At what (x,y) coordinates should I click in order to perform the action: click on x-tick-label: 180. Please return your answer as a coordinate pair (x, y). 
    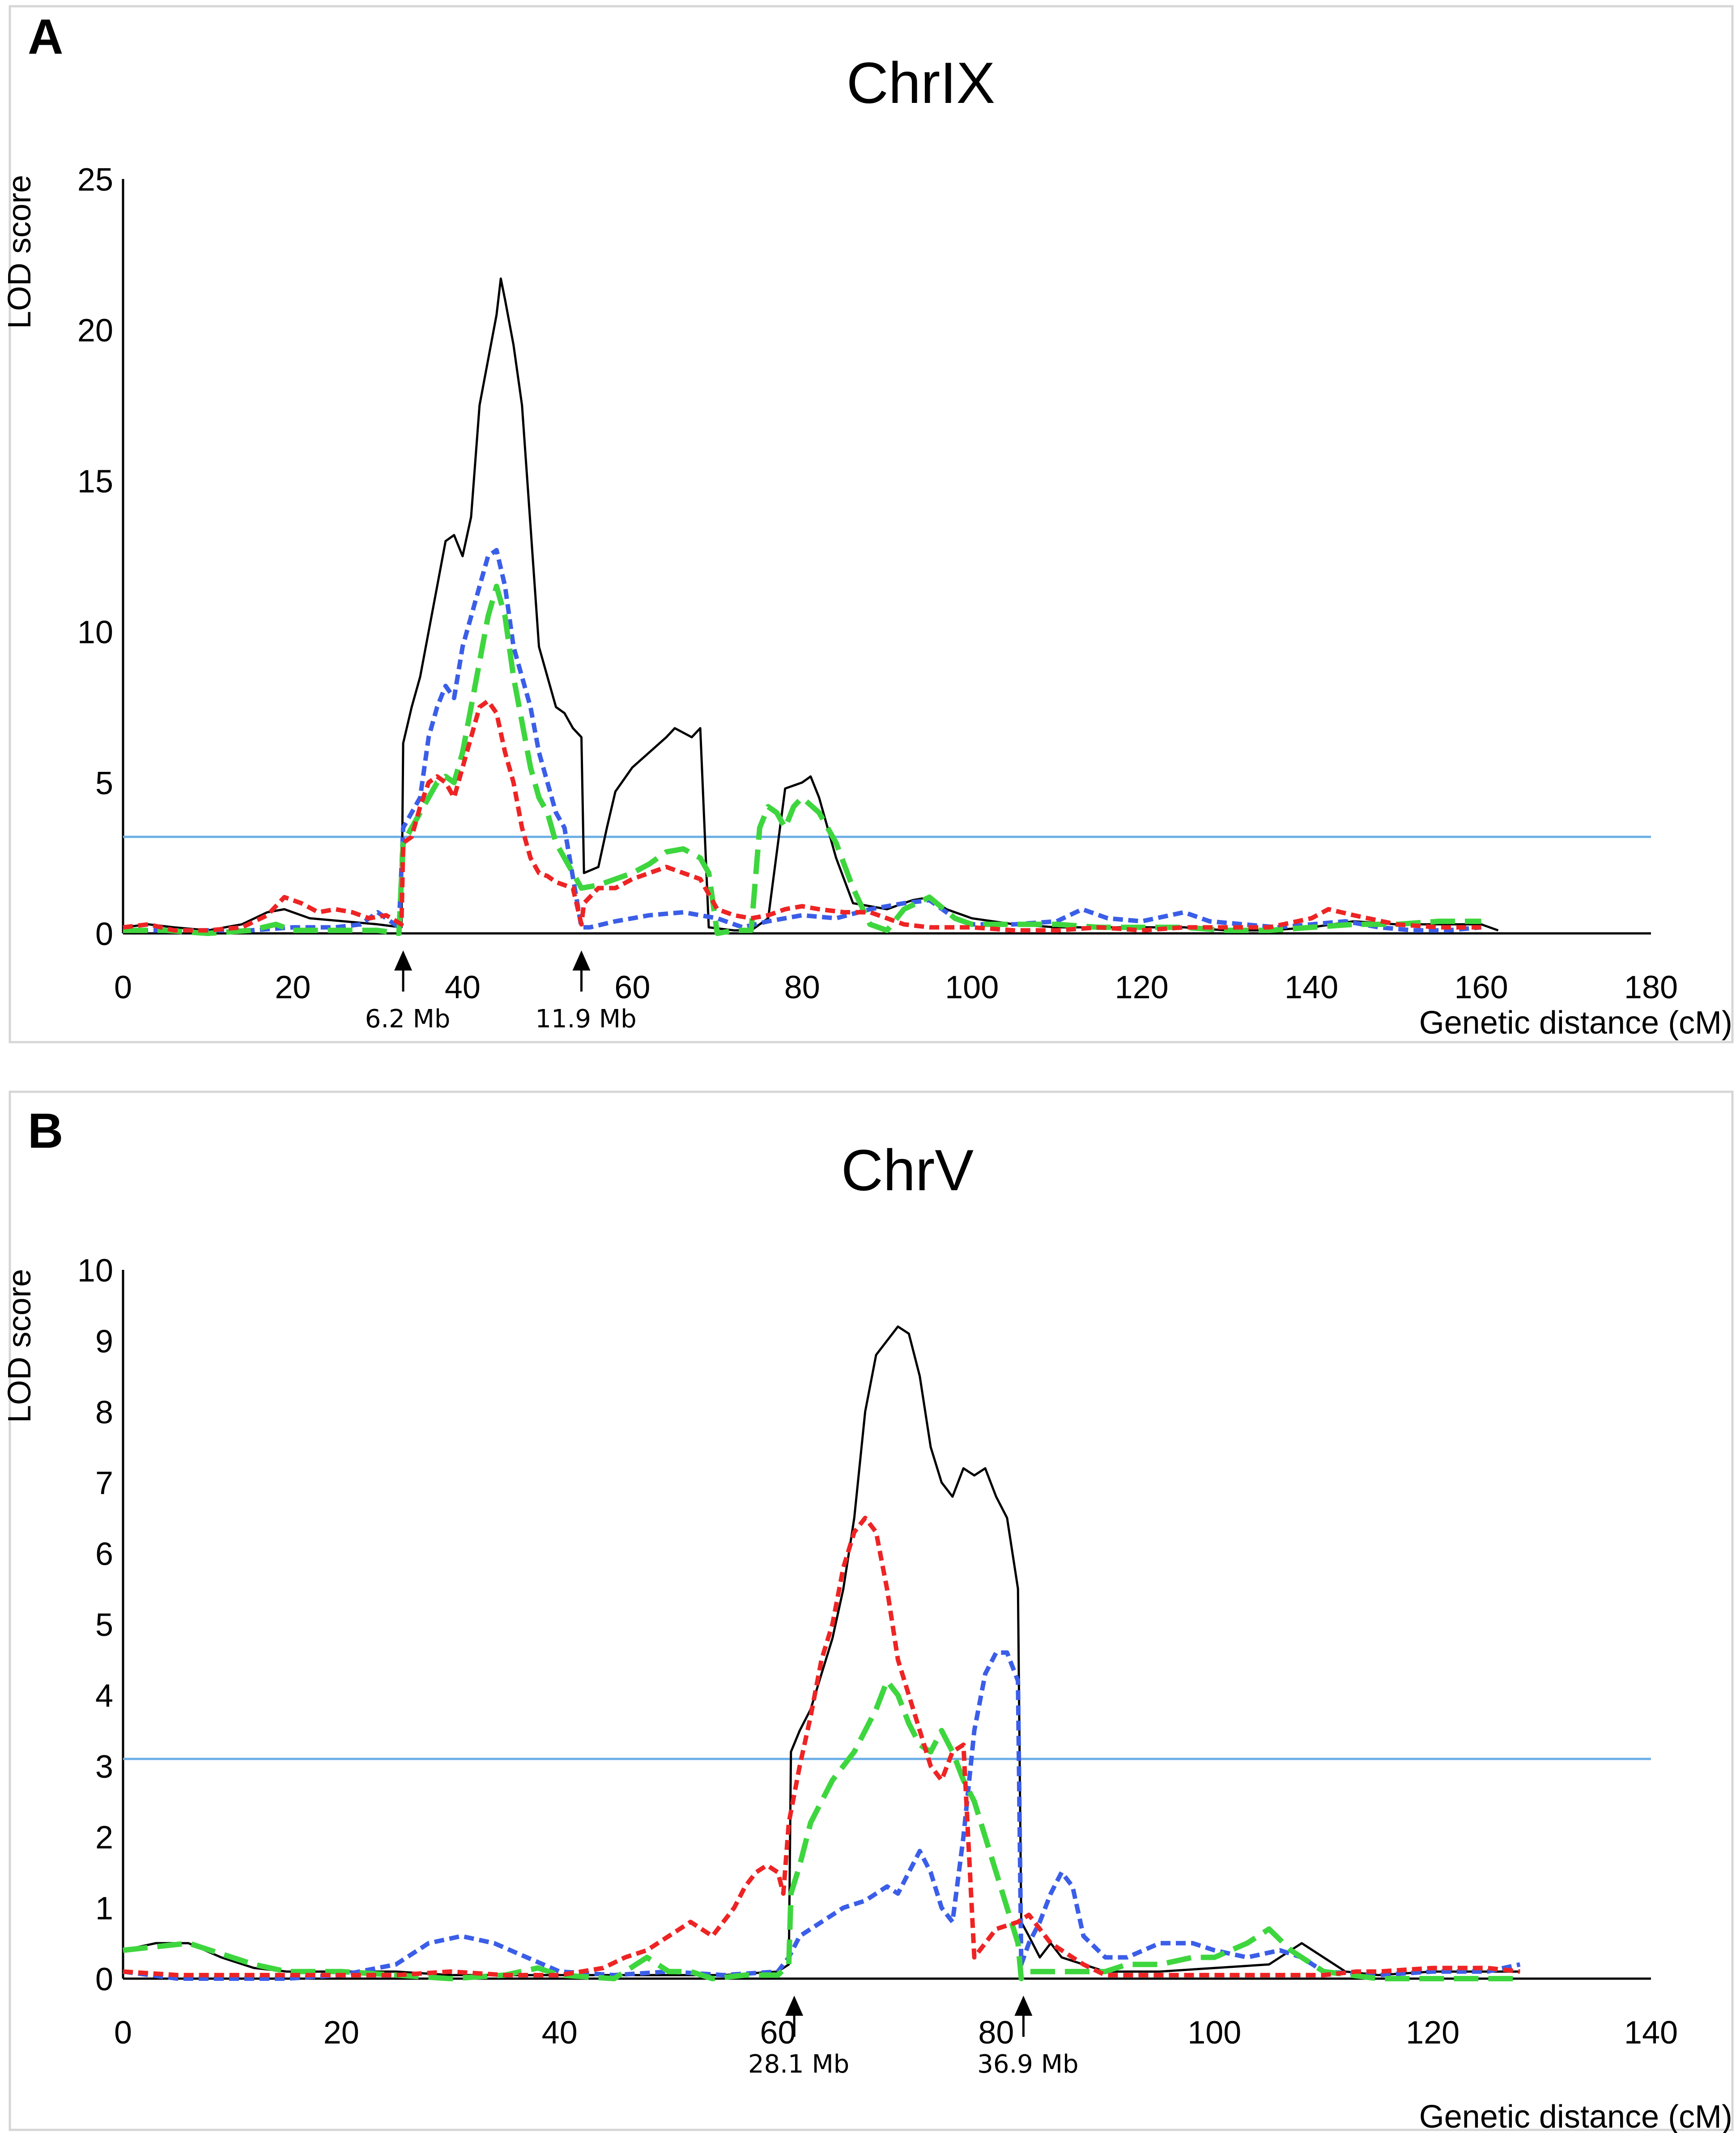
    Looking at the image, I should click on (1651, 988).